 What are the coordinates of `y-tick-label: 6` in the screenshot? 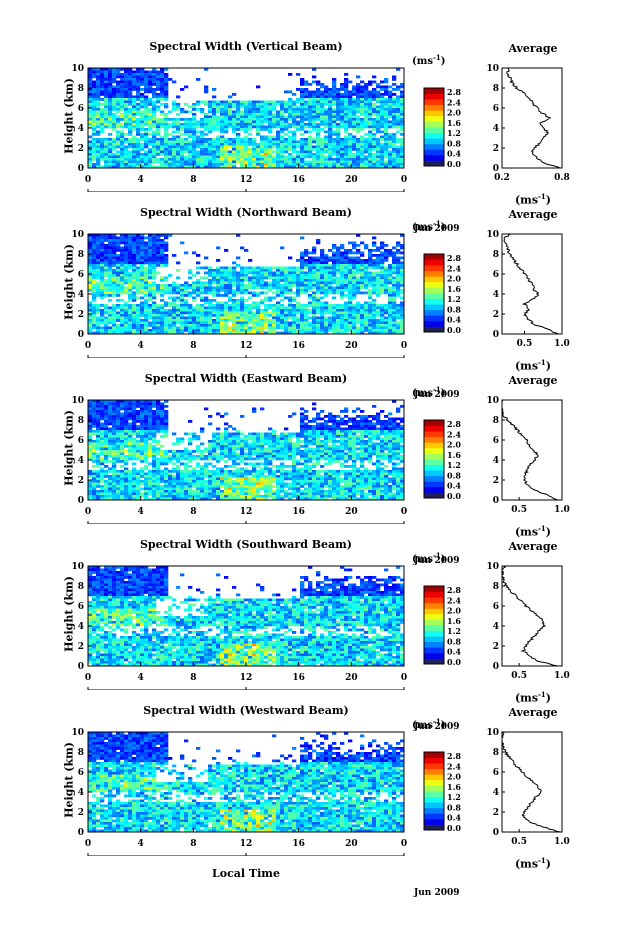 It's located at (81, 275).